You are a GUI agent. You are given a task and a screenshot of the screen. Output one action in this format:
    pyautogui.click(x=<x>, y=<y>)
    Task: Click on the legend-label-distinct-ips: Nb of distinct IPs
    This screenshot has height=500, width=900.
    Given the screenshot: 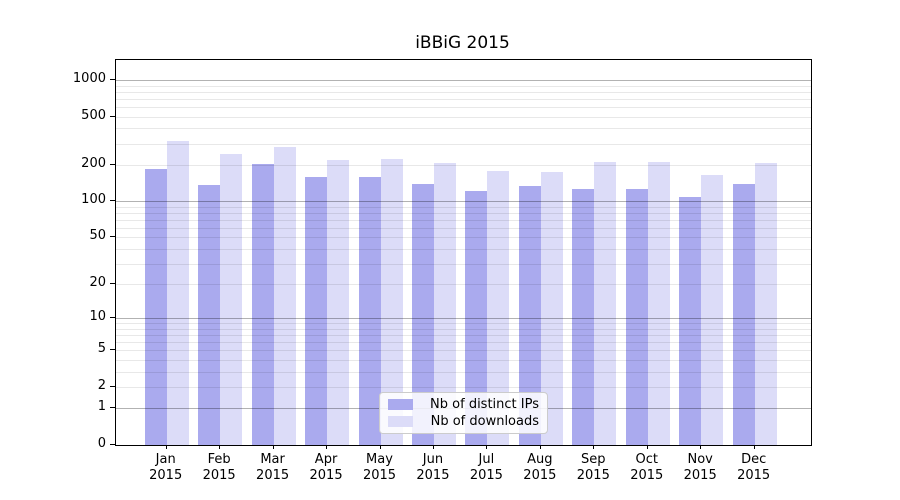 What is the action you would take?
    pyautogui.click(x=484, y=404)
    